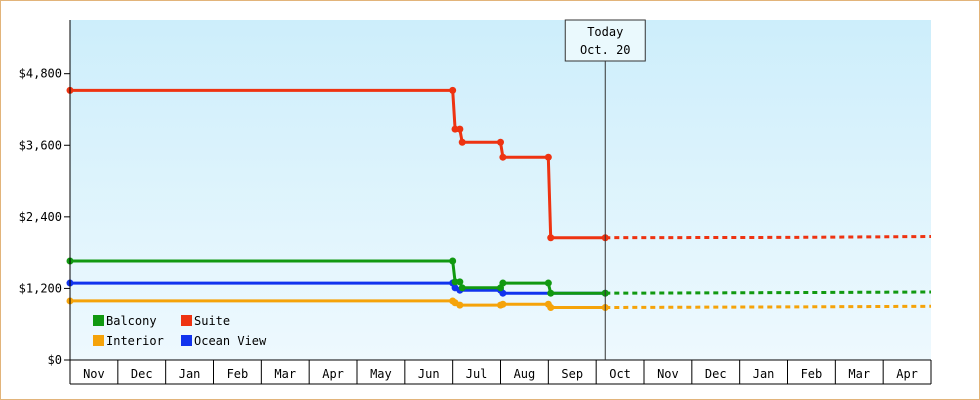 This screenshot has height=400, width=980. What do you see at coordinates (98, 320) in the screenshot?
I see `legend-swatch-balcony` at bounding box center [98, 320].